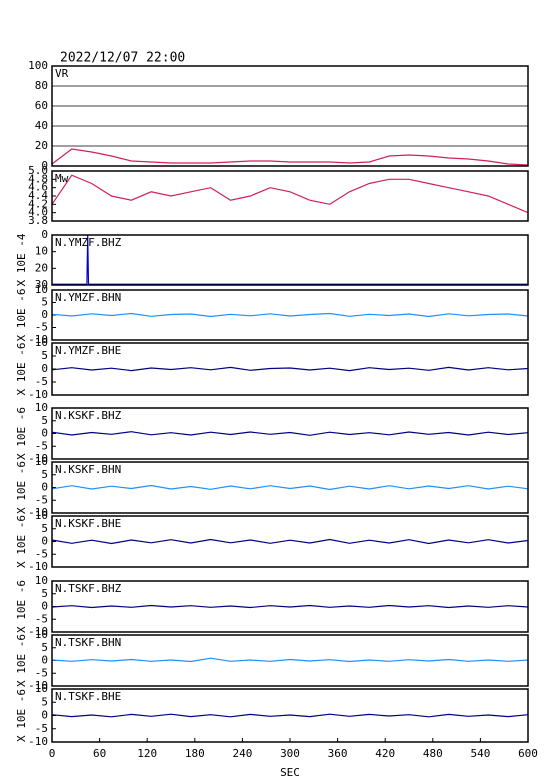  What do you see at coordinates (147, 753) in the screenshot?
I see `x-tick-label: 120` at bounding box center [147, 753].